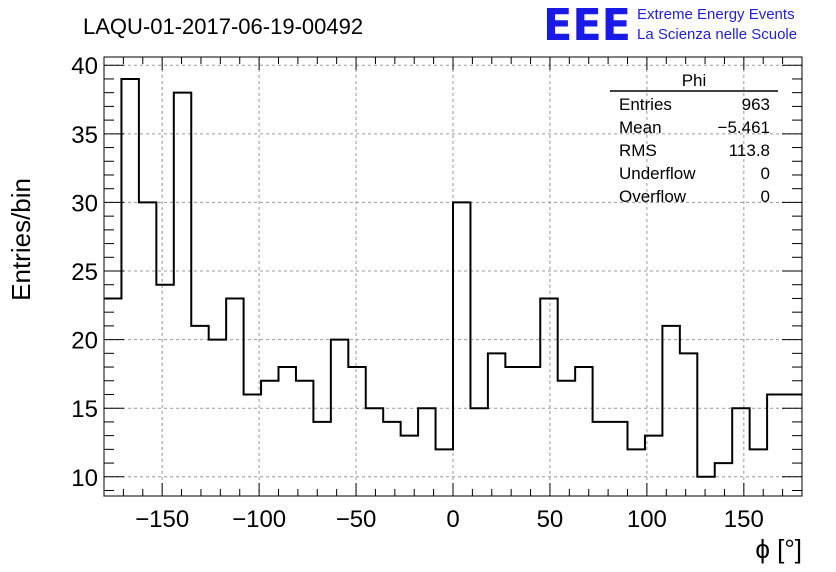 This screenshot has height=572, width=836. What do you see at coordinates (21, 239) in the screenshot?
I see `y-axis-label: Entries/bin` at bounding box center [21, 239].